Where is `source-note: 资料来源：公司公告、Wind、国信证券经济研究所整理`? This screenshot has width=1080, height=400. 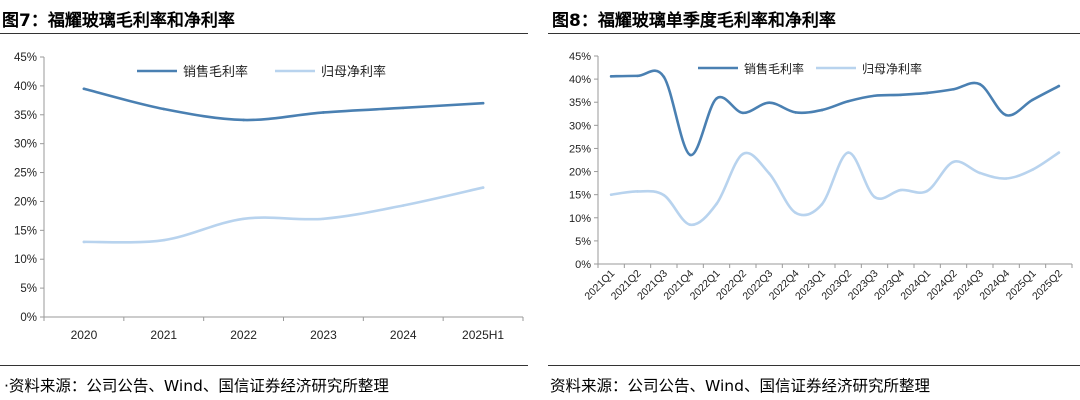 source-note: 资料来源：公司公告、Wind、国信证券经济研究所整理 is located at coordinates (740, 386).